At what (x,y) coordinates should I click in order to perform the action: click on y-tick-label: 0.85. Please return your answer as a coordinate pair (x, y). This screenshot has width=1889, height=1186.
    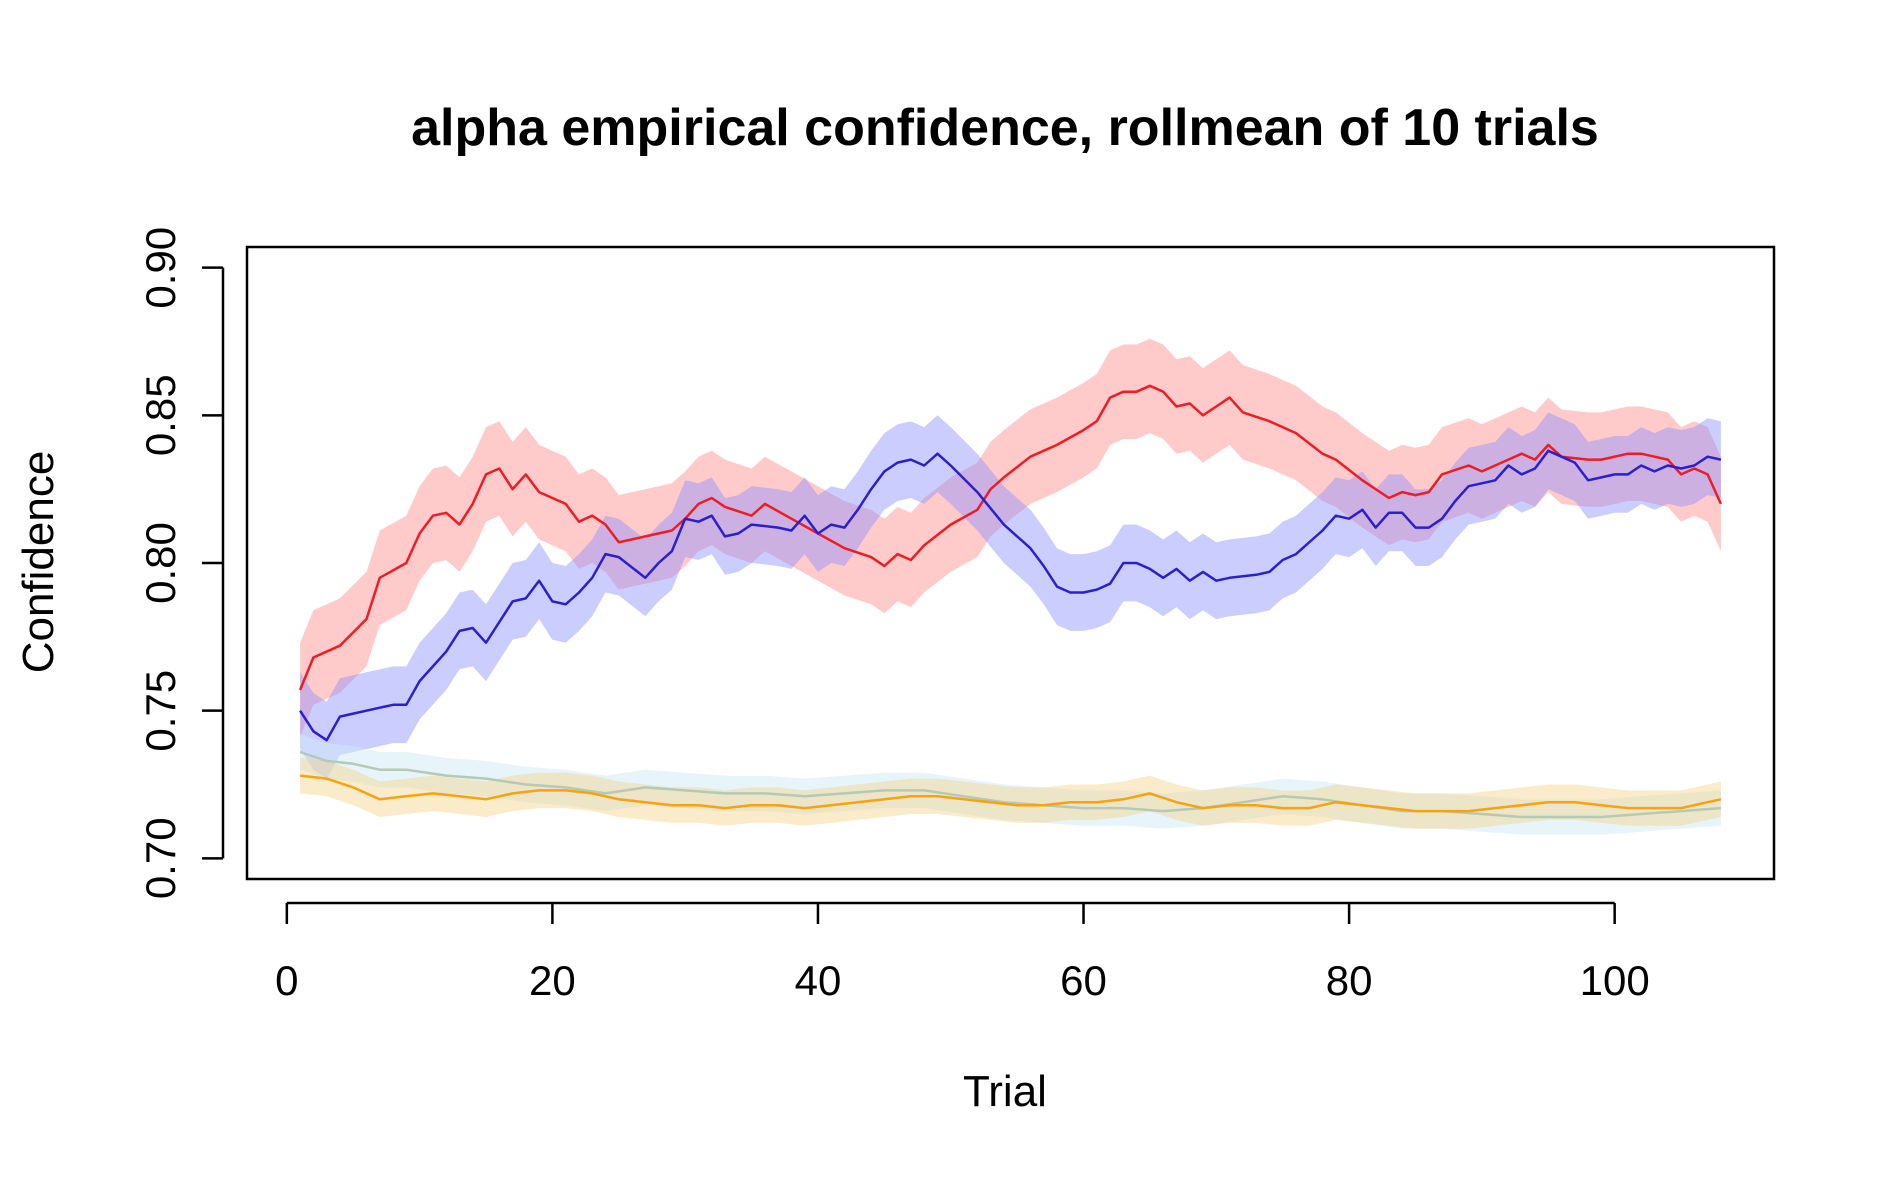
    Looking at the image, I should click on (160, 415).